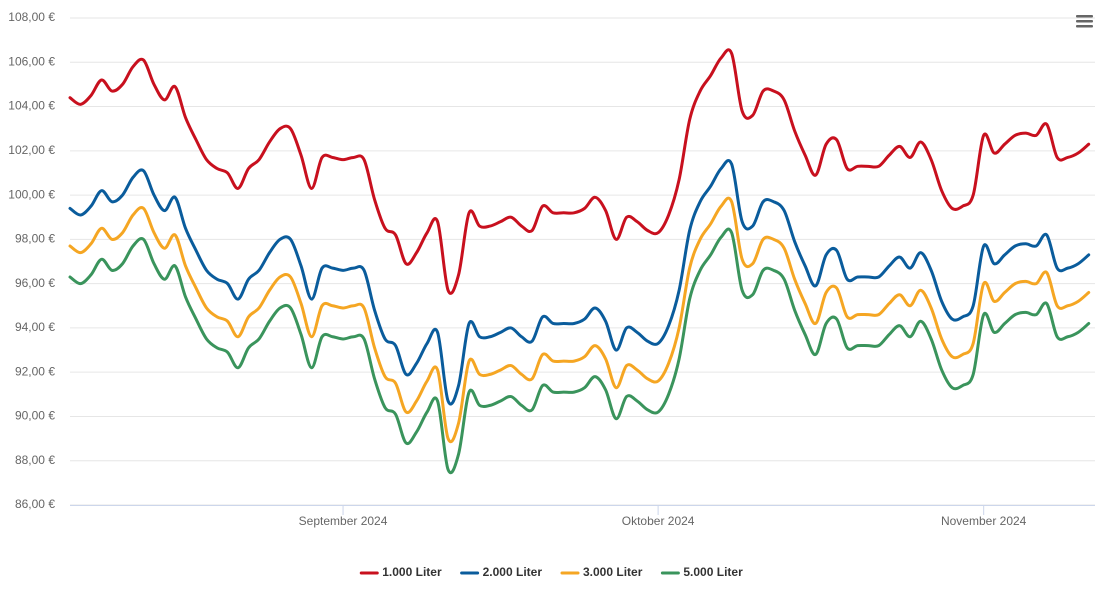 Image resolution: width=1105 pixels, height=603 pixels. I want to click on y-tick-label: 90,00 €, so click(35, 416).